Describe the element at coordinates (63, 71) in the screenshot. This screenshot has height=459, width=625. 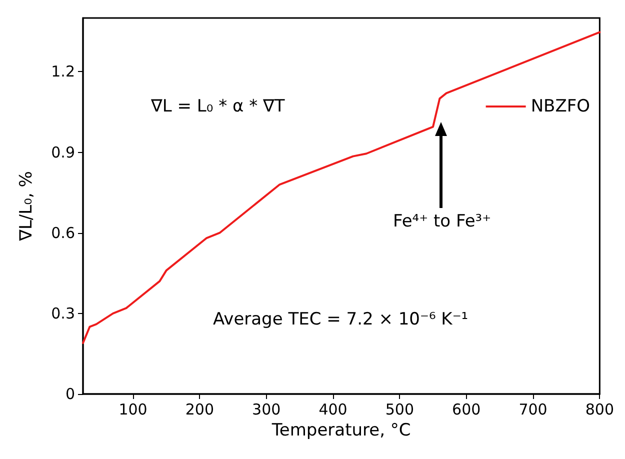
I see `y-tick-label: 1.2` at that location.